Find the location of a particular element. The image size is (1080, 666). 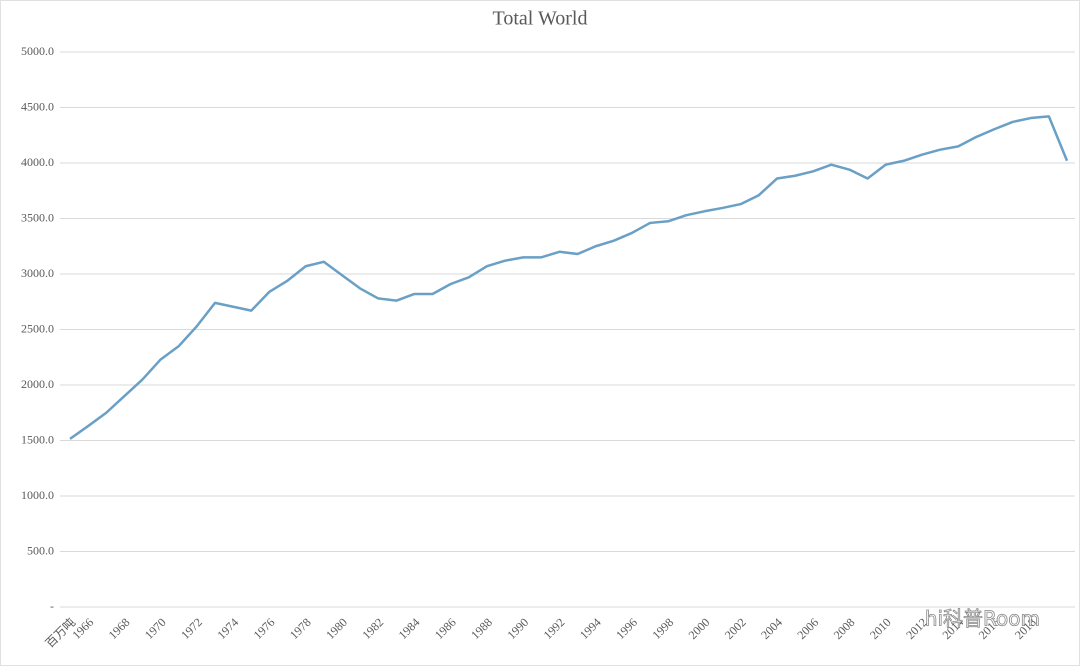

y-tick-label: 4000.0 is located at coordinates (37, 162).